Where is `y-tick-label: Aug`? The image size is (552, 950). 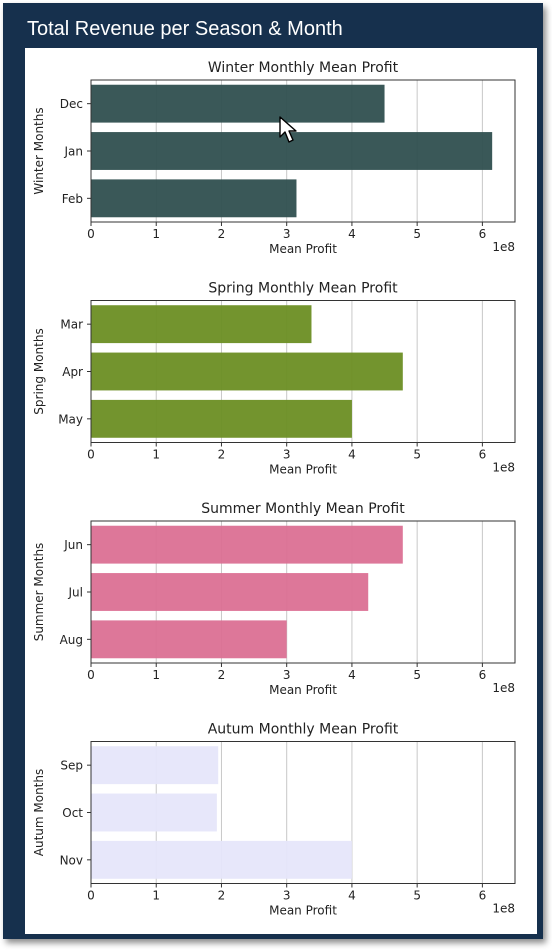 y-tick-label: Aug is located at coordinates (71, 640).